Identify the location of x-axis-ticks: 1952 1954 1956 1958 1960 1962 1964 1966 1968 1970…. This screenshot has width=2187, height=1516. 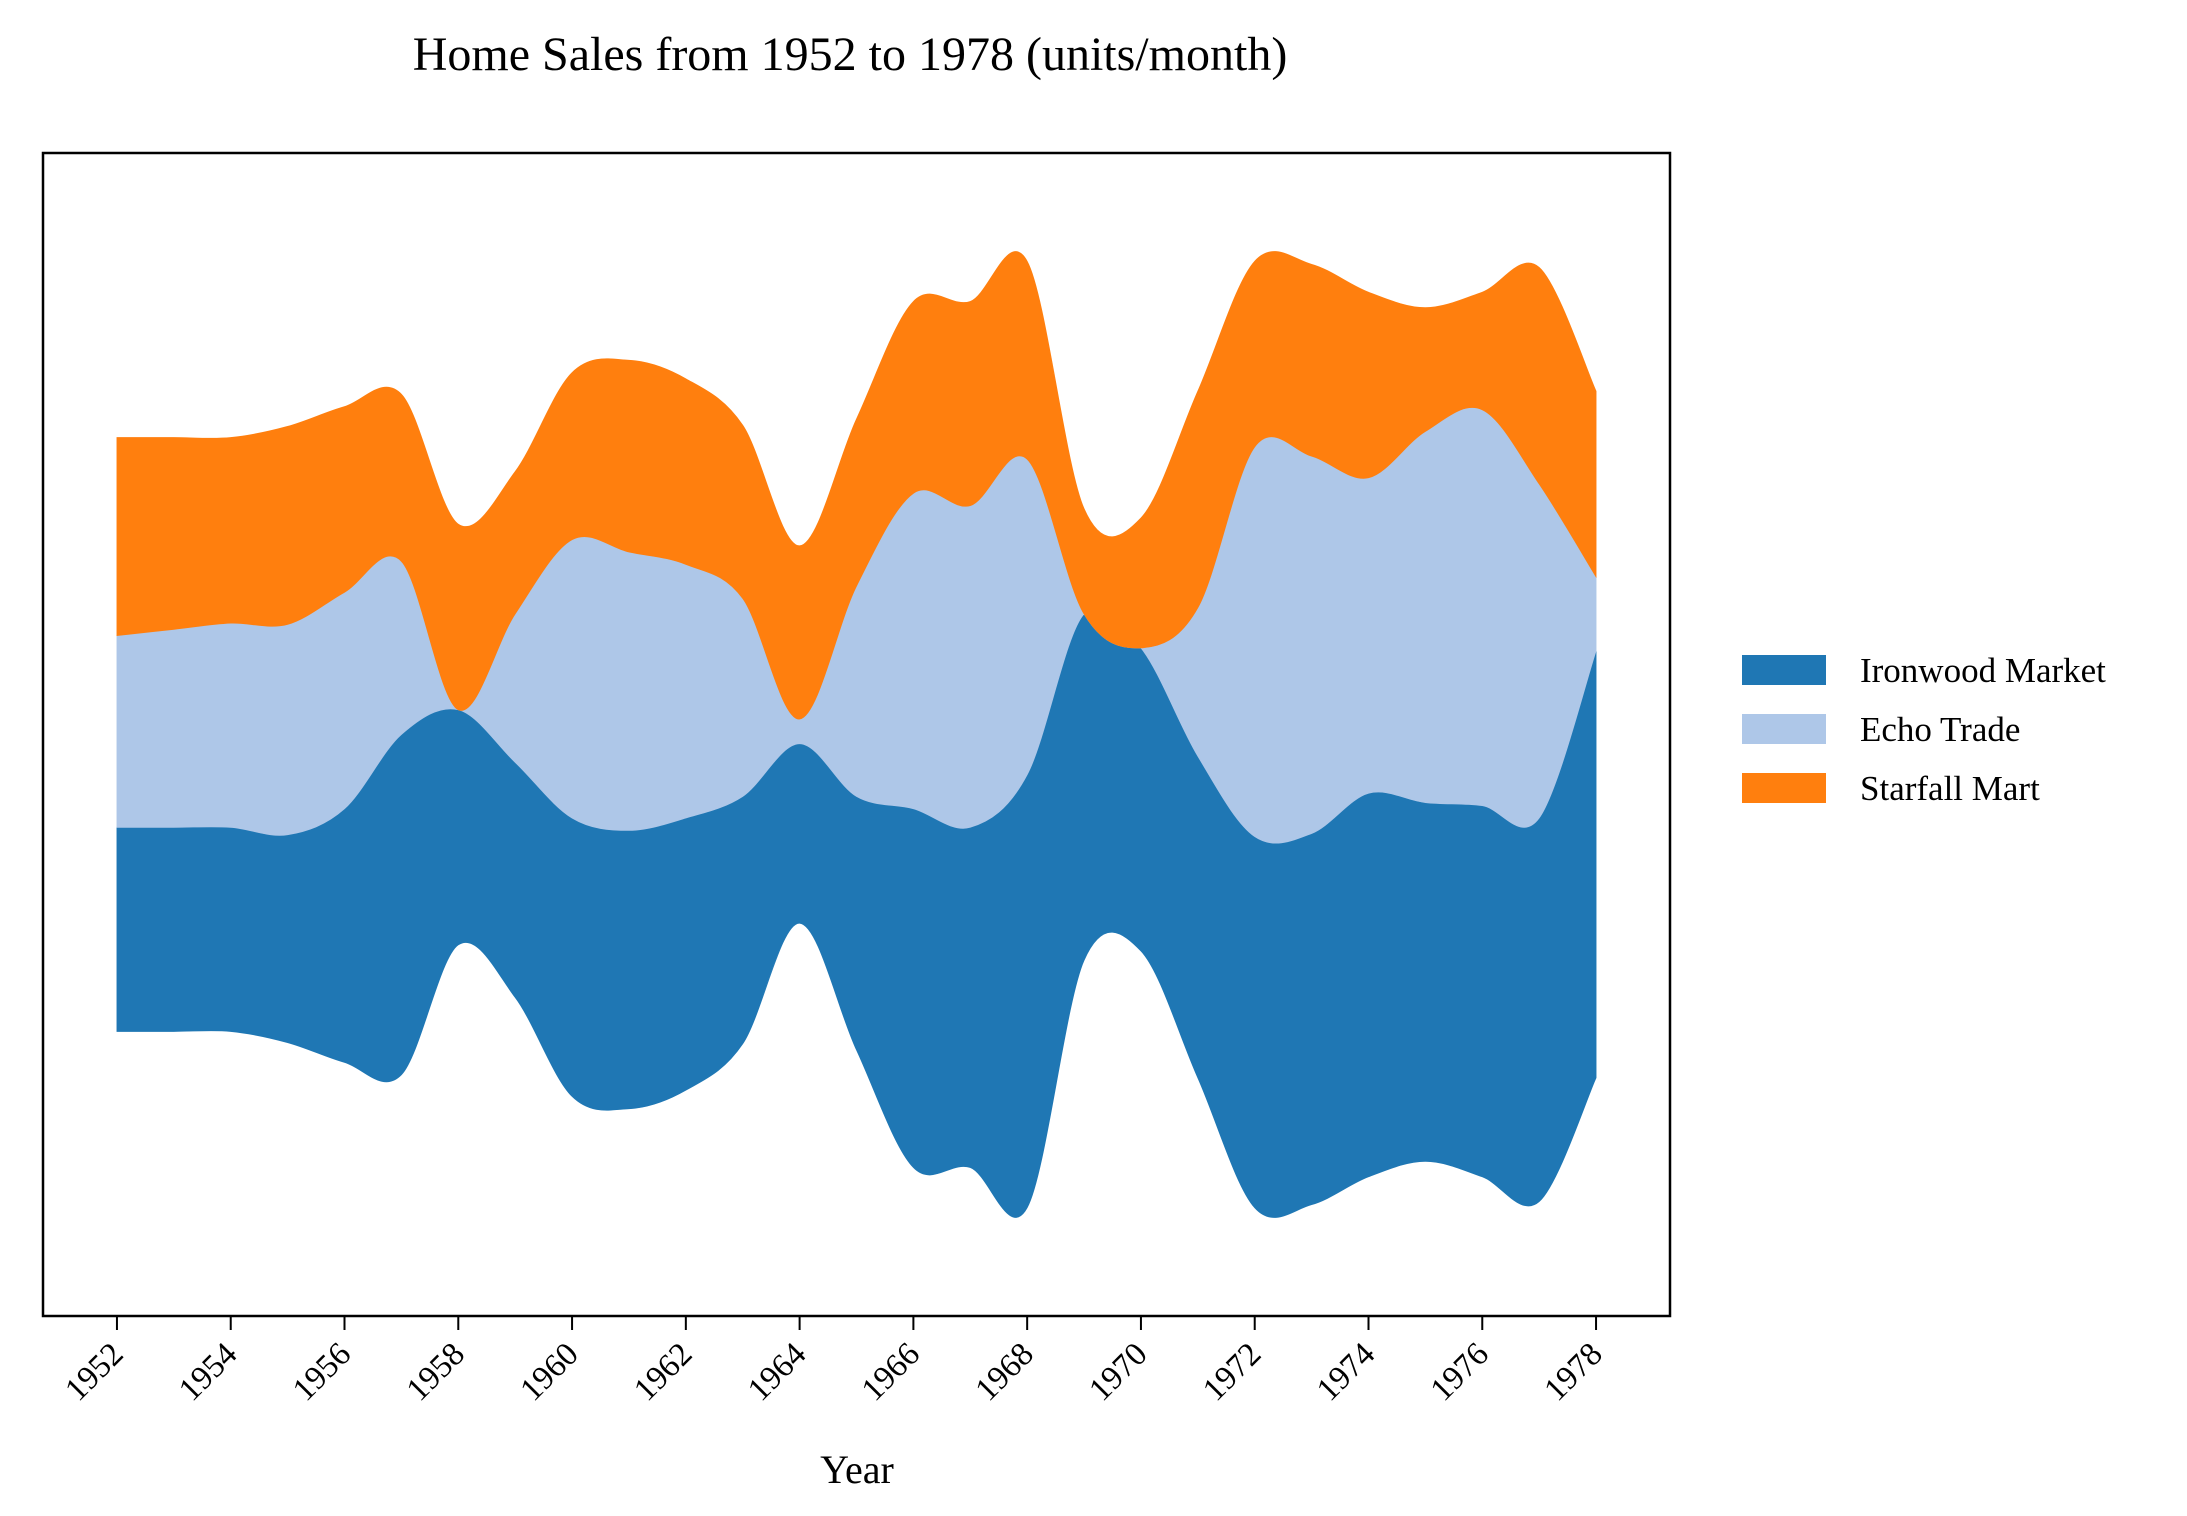
(834, 1362).